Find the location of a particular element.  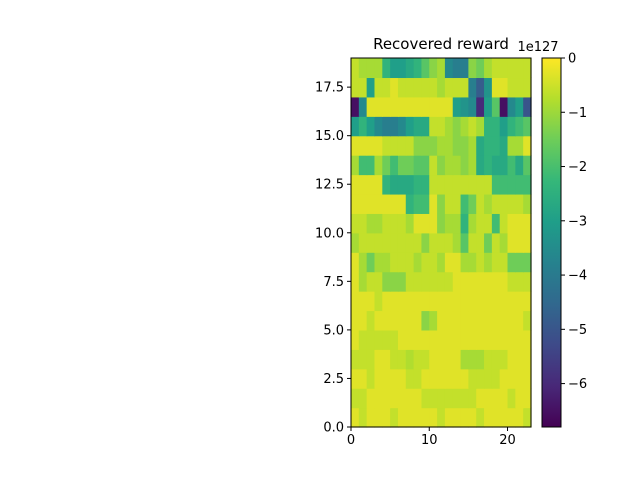

colorbar-tick-label: −1 is located at coordinates (577, 113).